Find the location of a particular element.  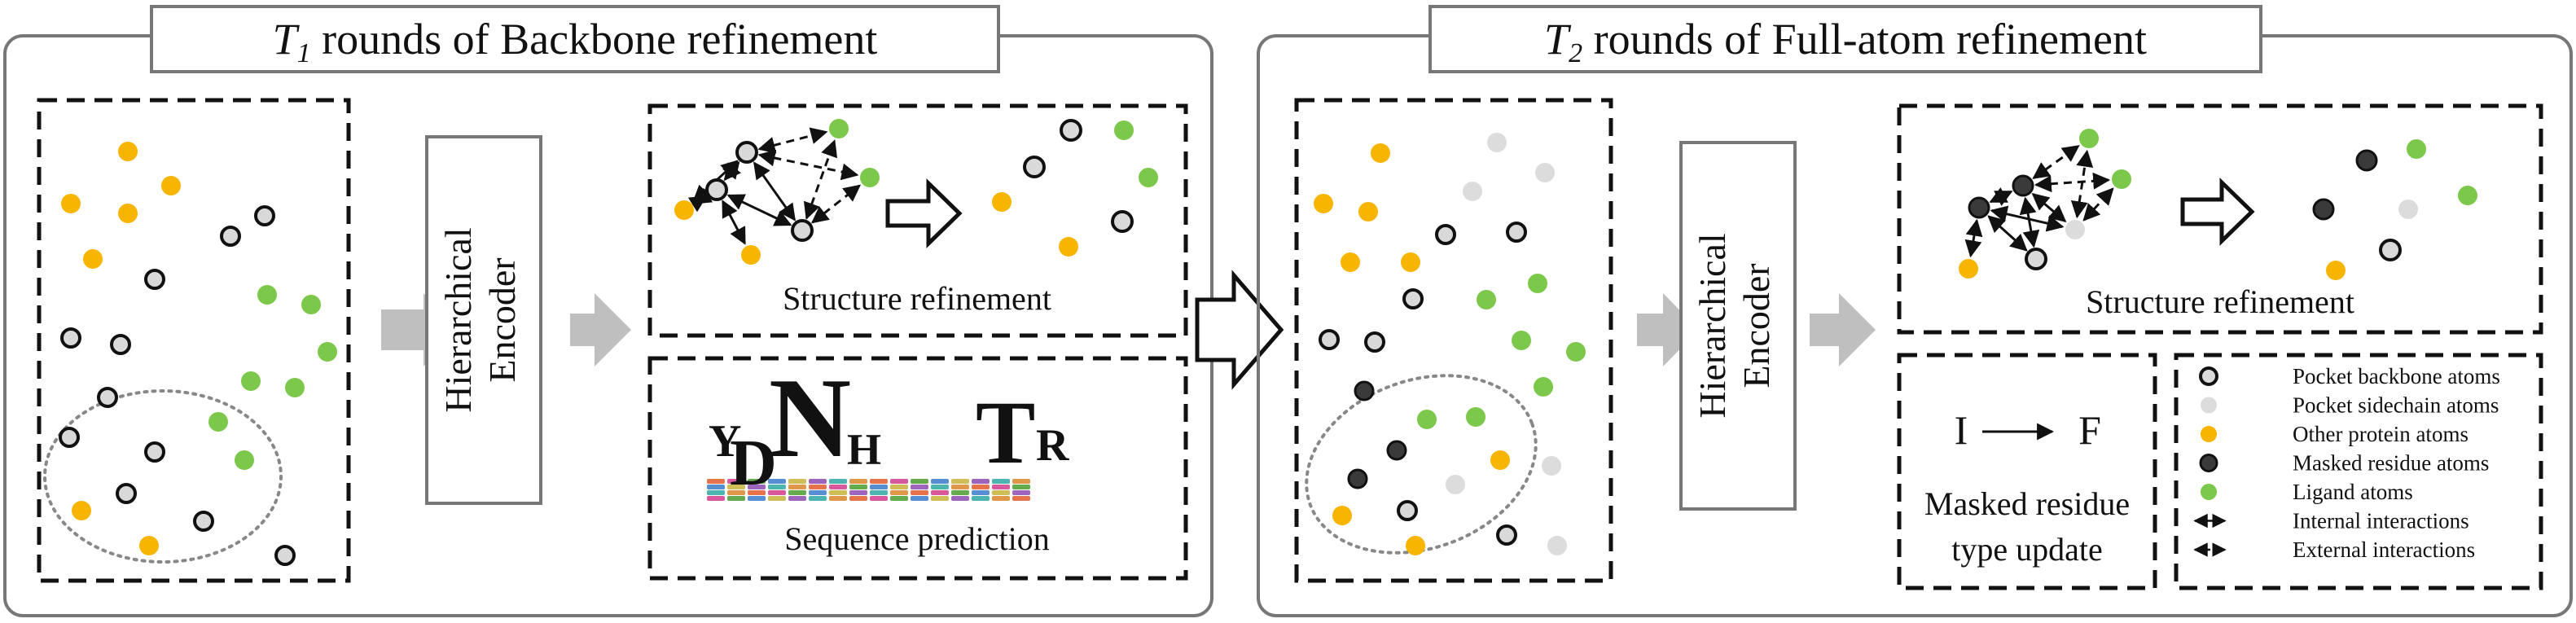

full-atom-title: T2 rounds of Full-atom refinement is located at coordinates (1845, 41).